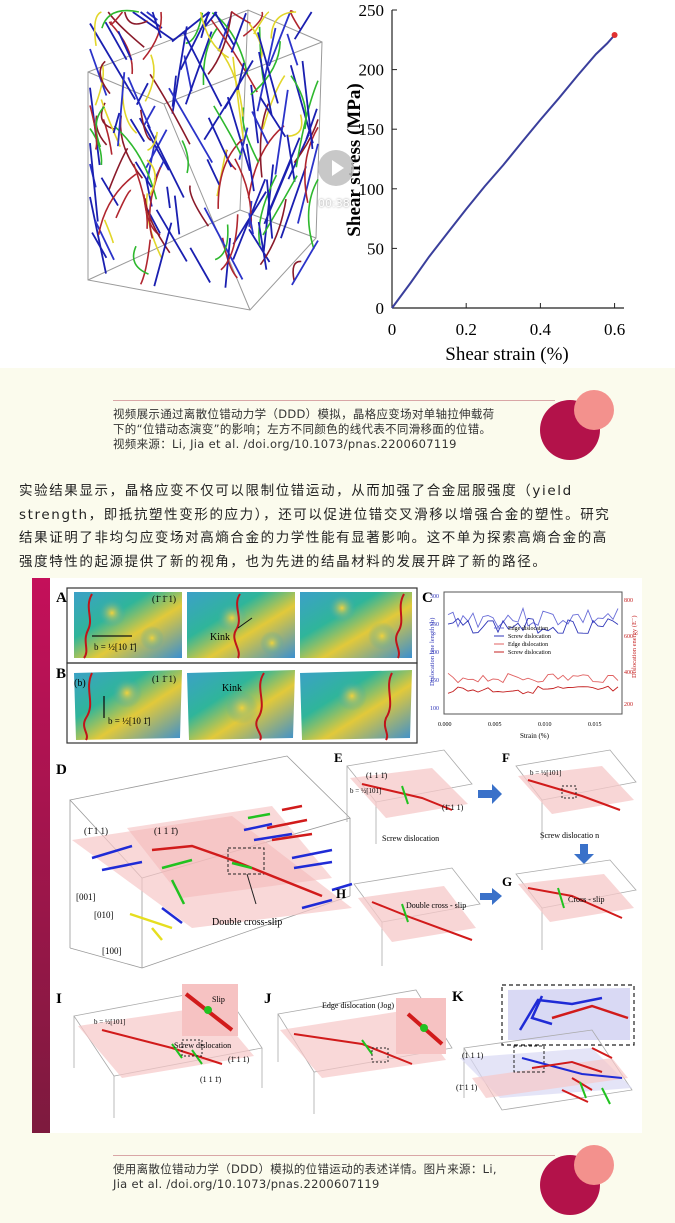  I want to click on panel-f: F b = ½[101] Screw dislocatio n, so click(569, 794).